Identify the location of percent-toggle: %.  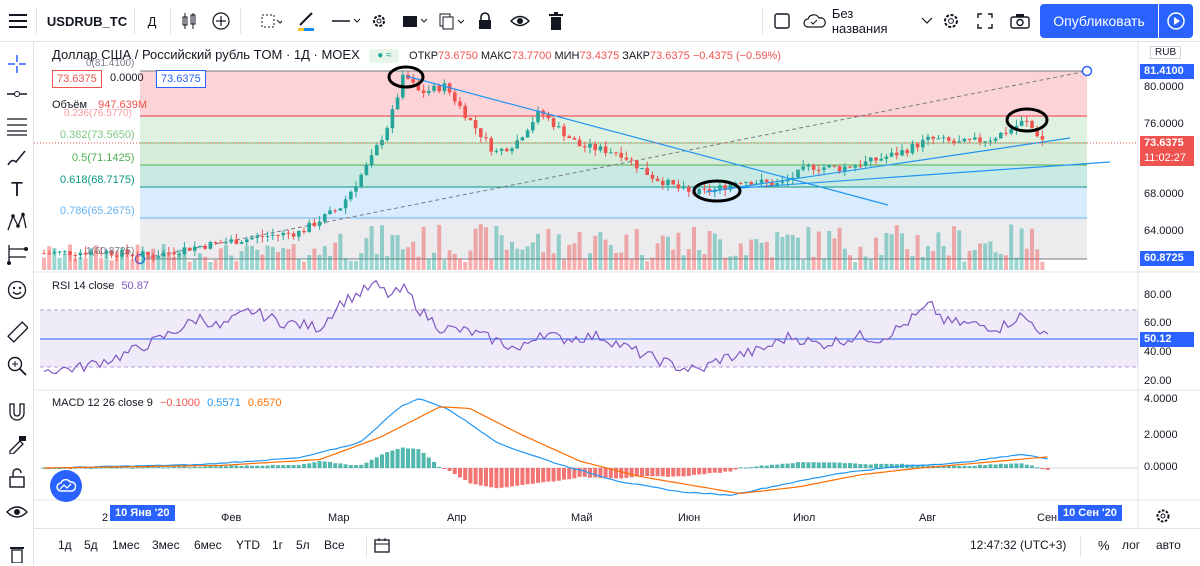
(1104, 545).